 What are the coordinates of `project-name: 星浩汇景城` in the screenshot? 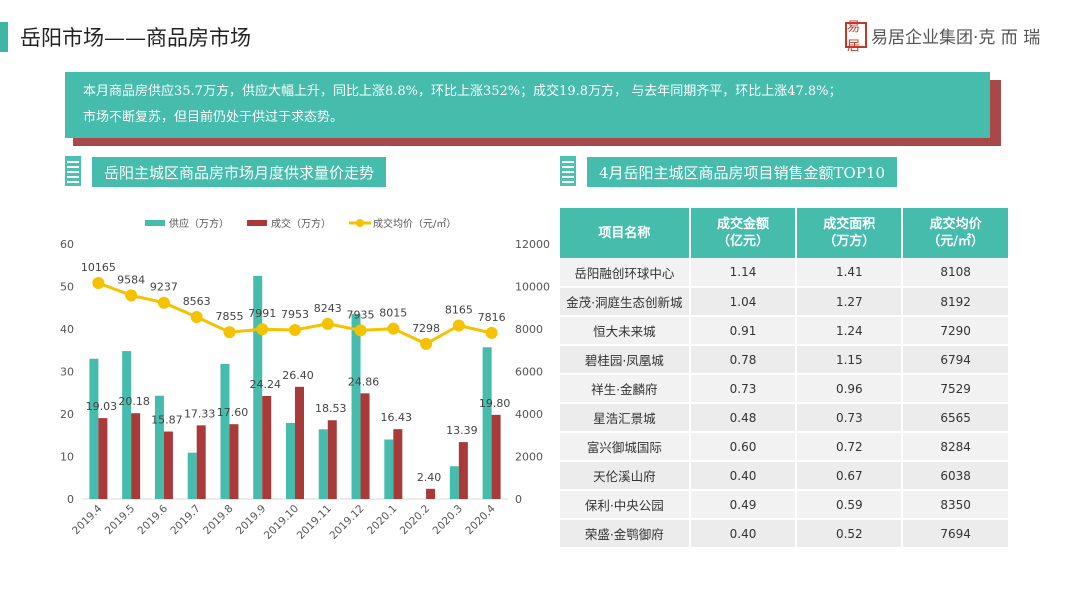 It's located at (625, 418).